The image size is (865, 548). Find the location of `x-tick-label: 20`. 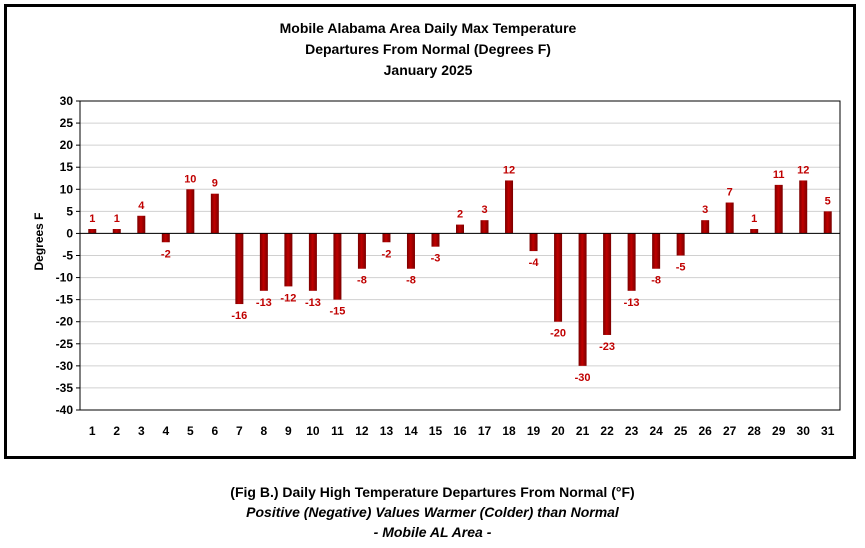

x-tick-label: 20 is located at coordinates (558, 431).